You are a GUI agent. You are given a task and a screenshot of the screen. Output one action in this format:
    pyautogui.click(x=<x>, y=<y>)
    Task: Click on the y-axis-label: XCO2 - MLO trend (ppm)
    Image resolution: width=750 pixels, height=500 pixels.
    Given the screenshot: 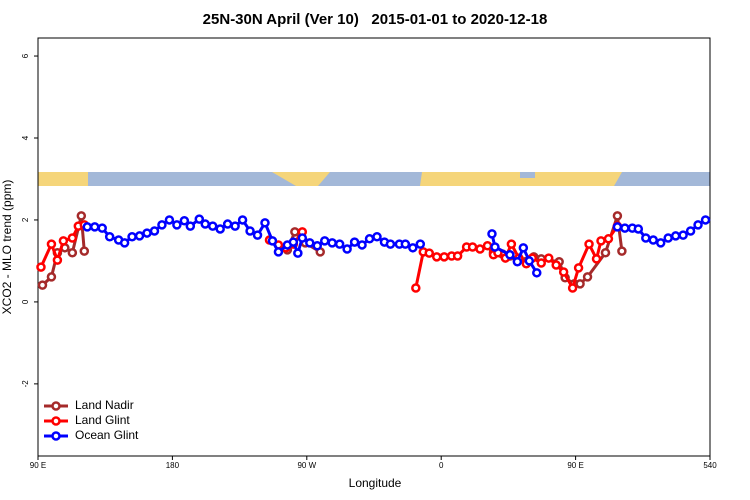 What is the action you would take?
    pyautogui.click(x=7, y=247)
    